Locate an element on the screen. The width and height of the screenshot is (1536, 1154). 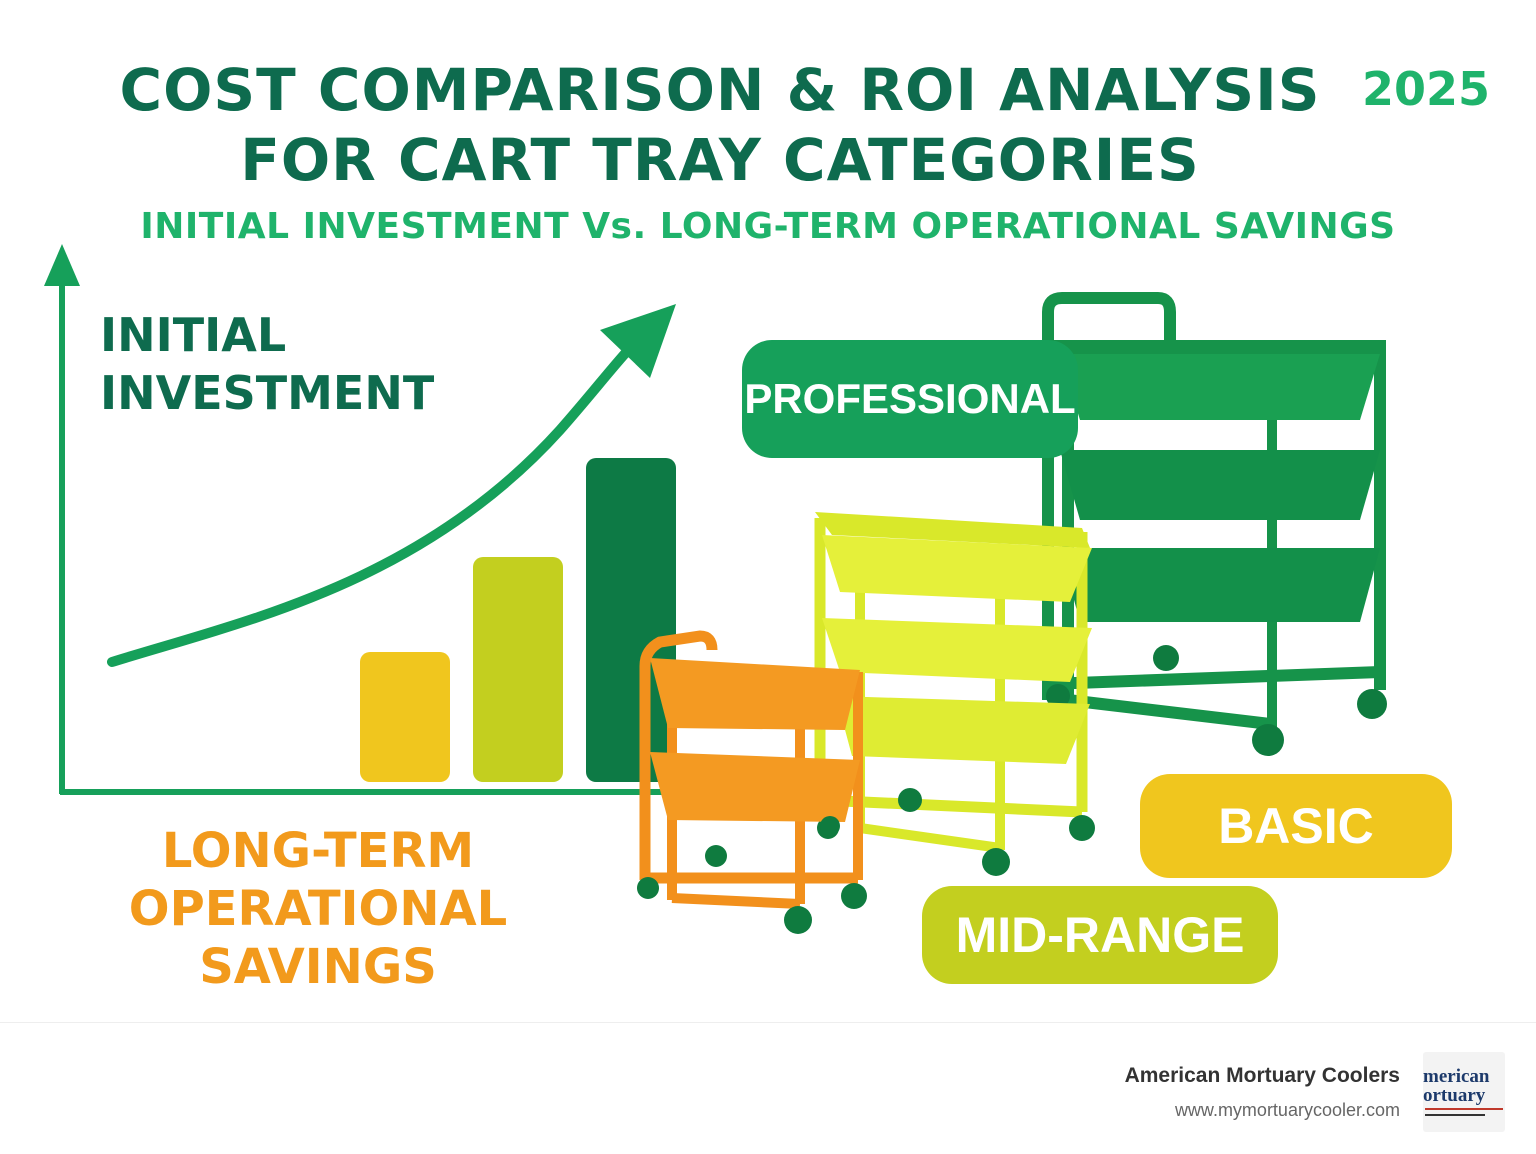
brand-url-link: www.mymortuarycooler.com is located at coordinates (1287, 1110).